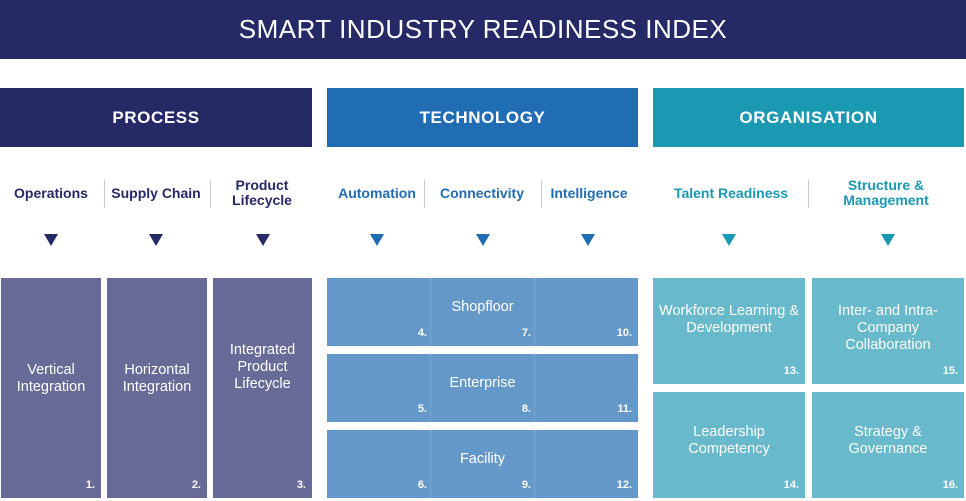 The height and width of the screenshot is (501, 966). Describe the element at coordinates (482, 117) in the screenshot. I see `pillar-header-technology: TECHNOLOGY` at that location.